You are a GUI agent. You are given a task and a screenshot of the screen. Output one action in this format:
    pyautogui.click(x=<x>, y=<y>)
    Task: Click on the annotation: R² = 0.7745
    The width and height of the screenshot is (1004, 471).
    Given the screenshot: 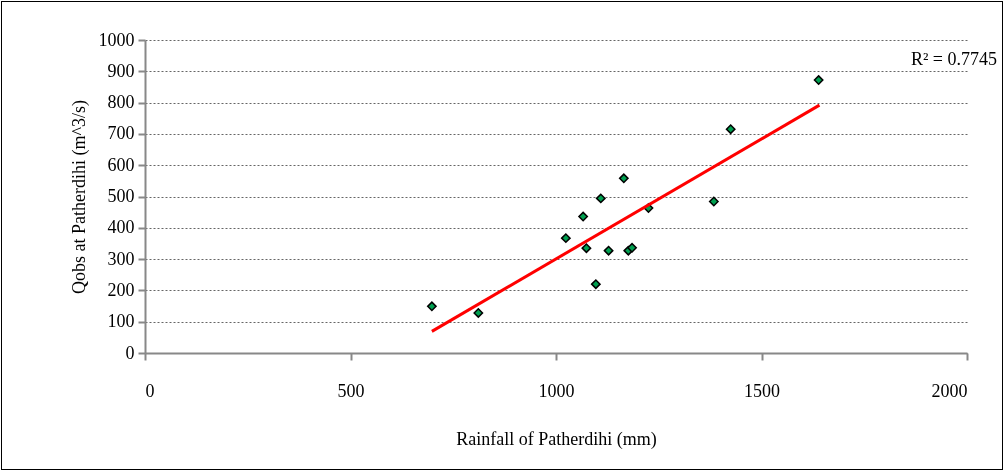 What is the action you would take?
    pyautogui.click(x=953, y=59)
    